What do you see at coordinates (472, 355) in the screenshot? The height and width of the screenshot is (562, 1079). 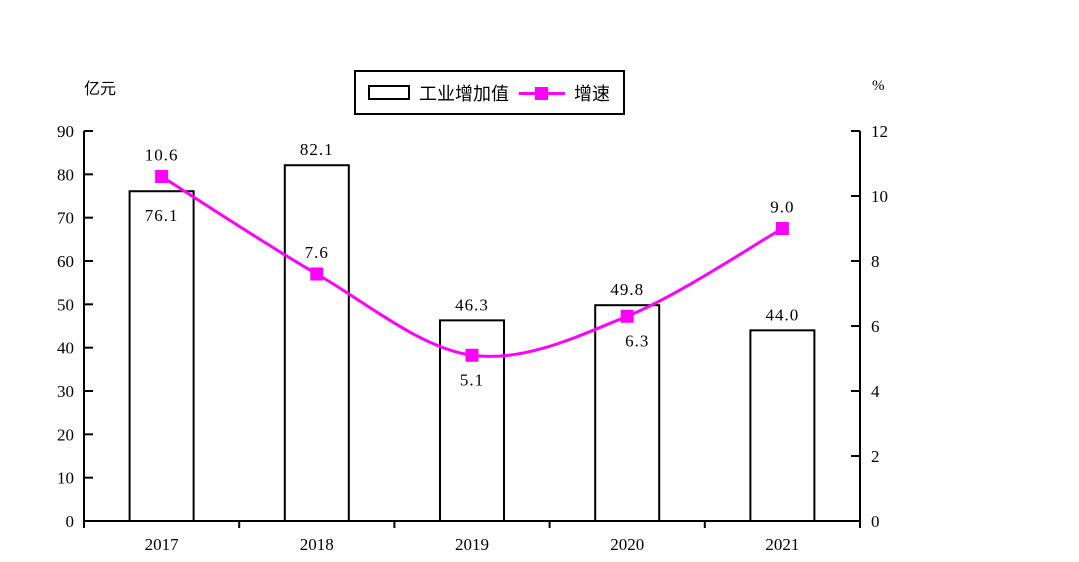 I see `line-marker-2019` at bounding box center [472, 355].